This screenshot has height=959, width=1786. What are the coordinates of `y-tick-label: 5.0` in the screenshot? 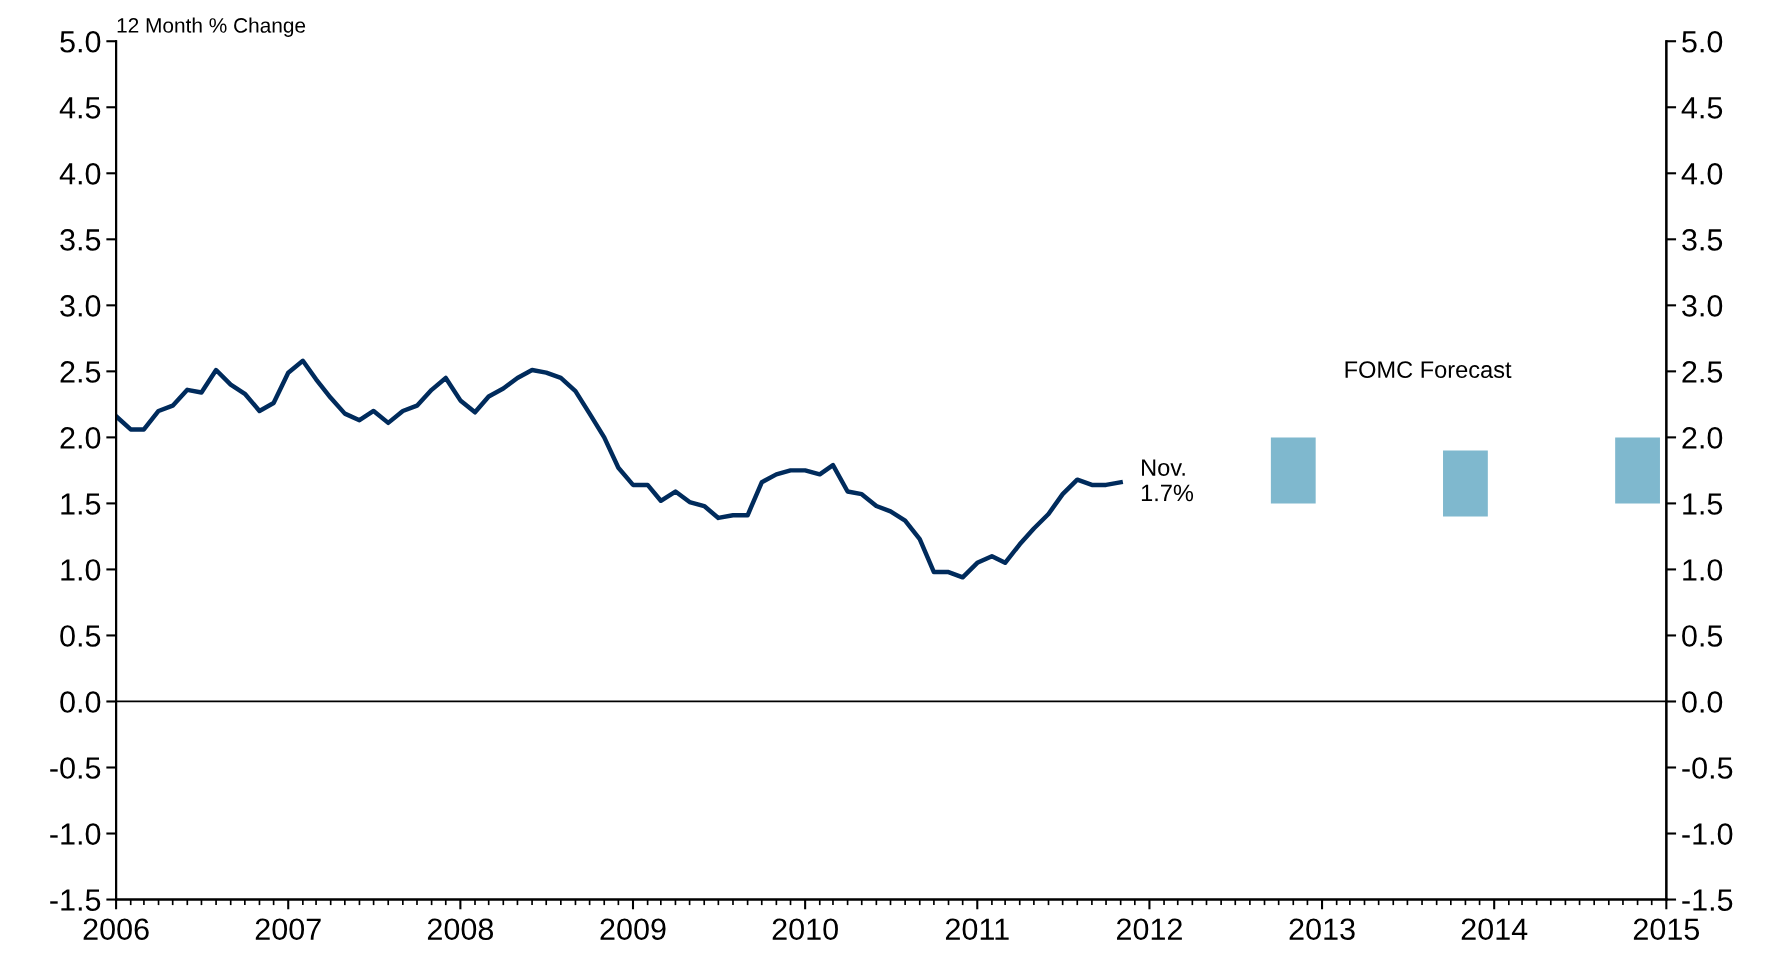 It's located at (80, 41).